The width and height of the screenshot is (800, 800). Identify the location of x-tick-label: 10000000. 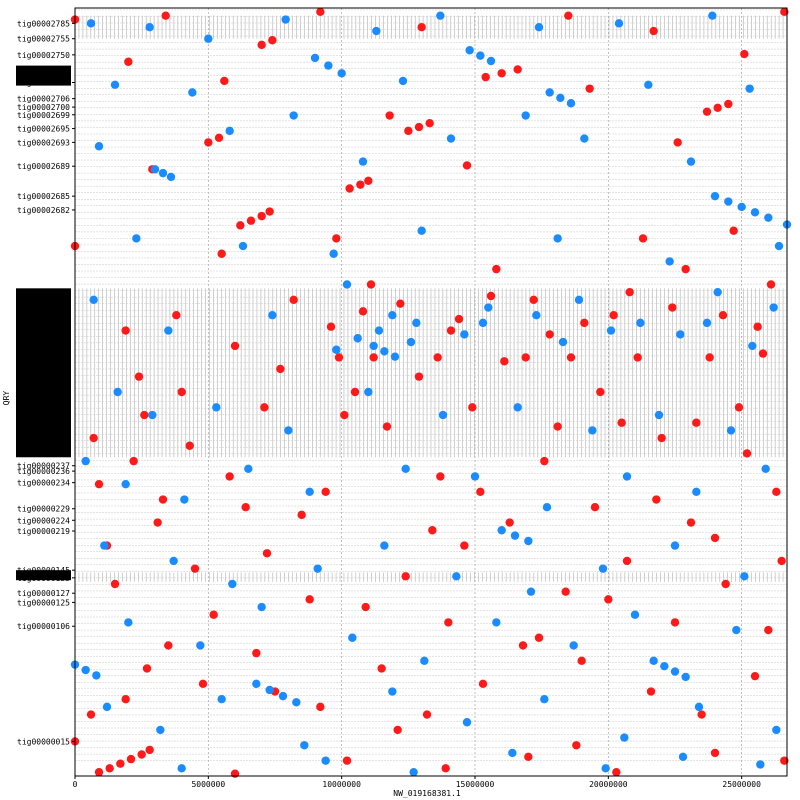
(341, 784).